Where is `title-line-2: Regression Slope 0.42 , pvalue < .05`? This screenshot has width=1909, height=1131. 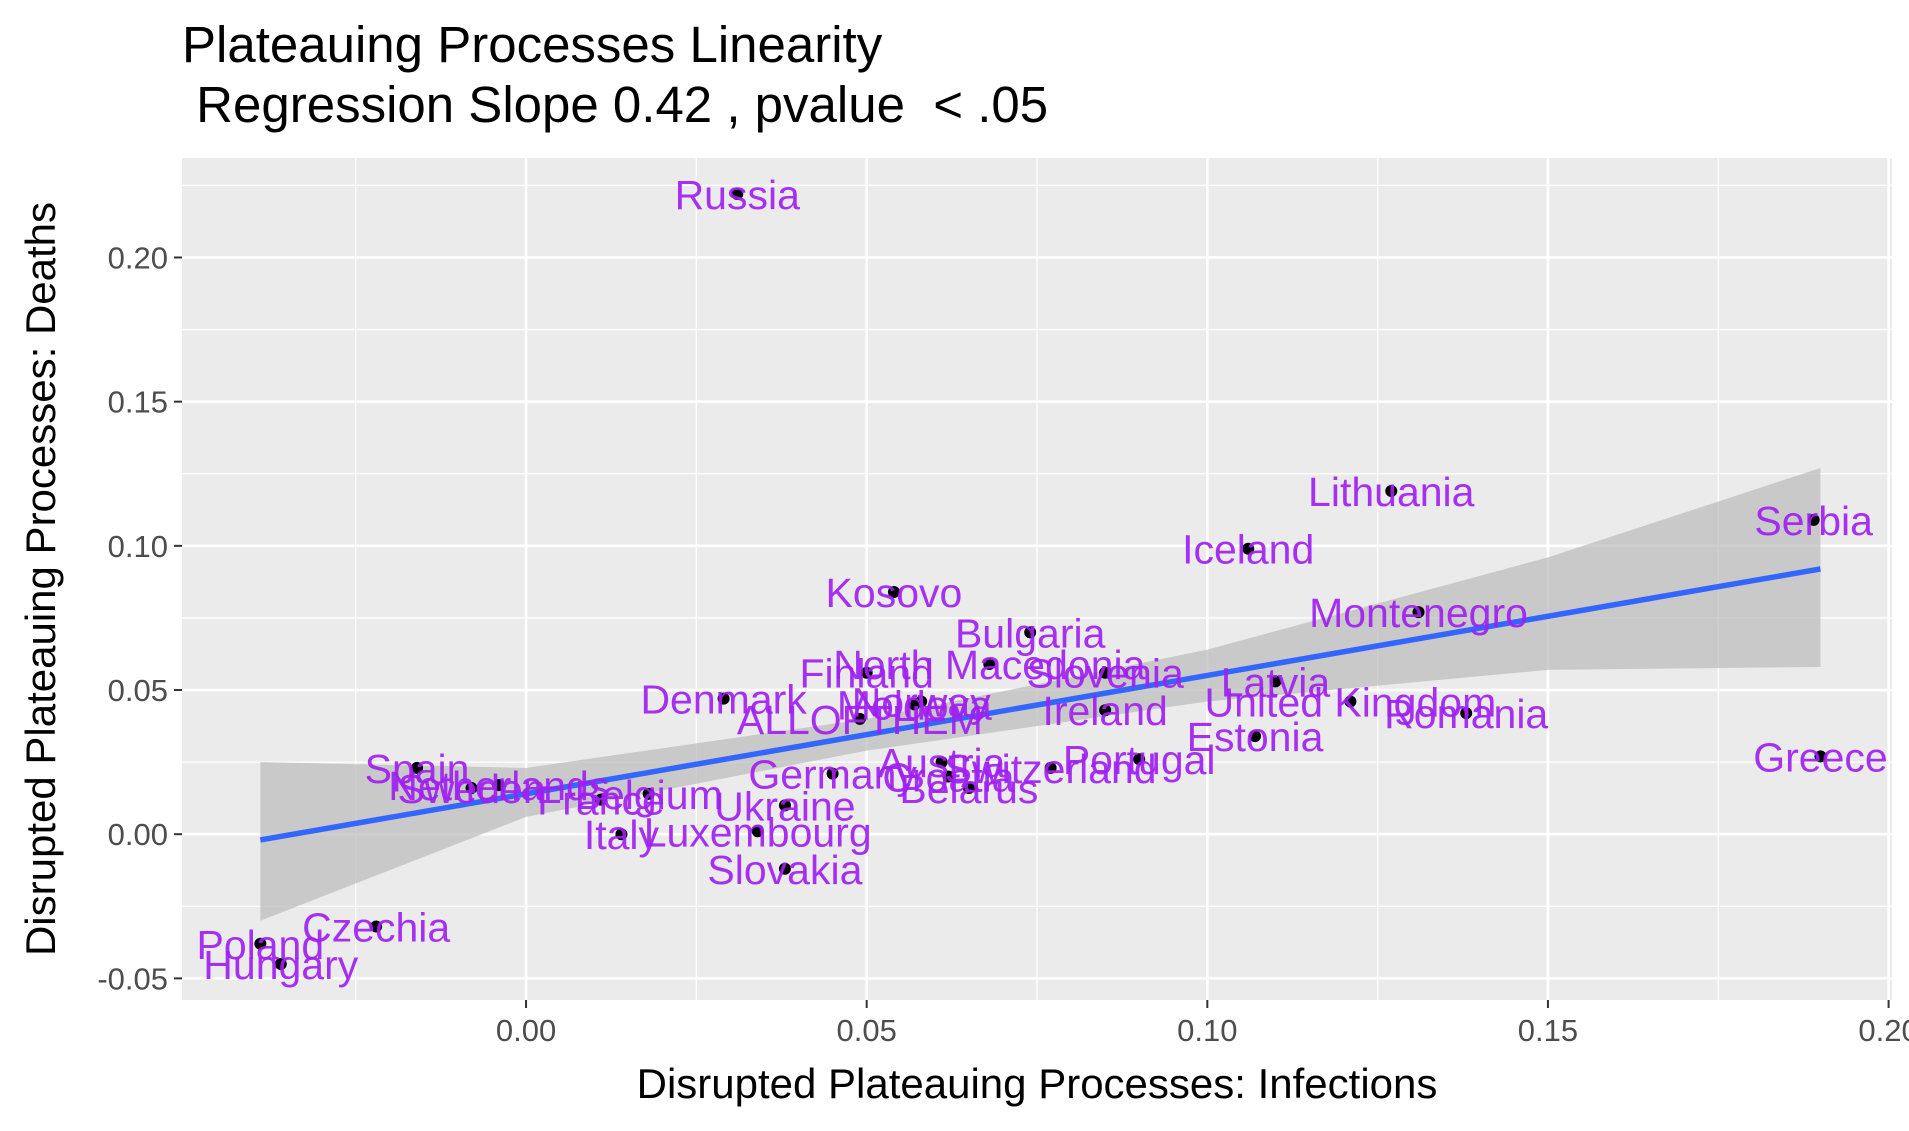 title-line-2: Regression Slope 0.42 , pvalue < .05 is located at coordinates (615, 104).